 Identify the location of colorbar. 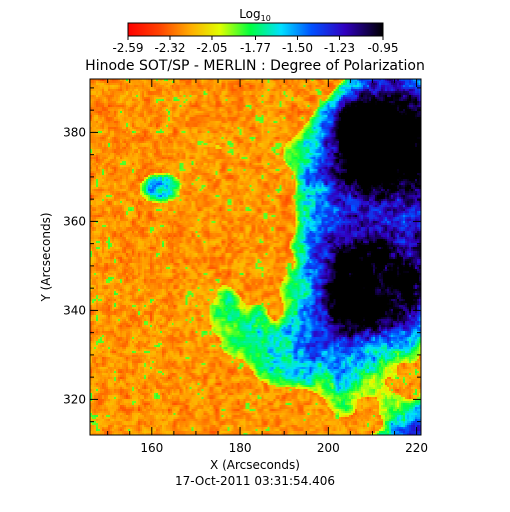
(255, 29).